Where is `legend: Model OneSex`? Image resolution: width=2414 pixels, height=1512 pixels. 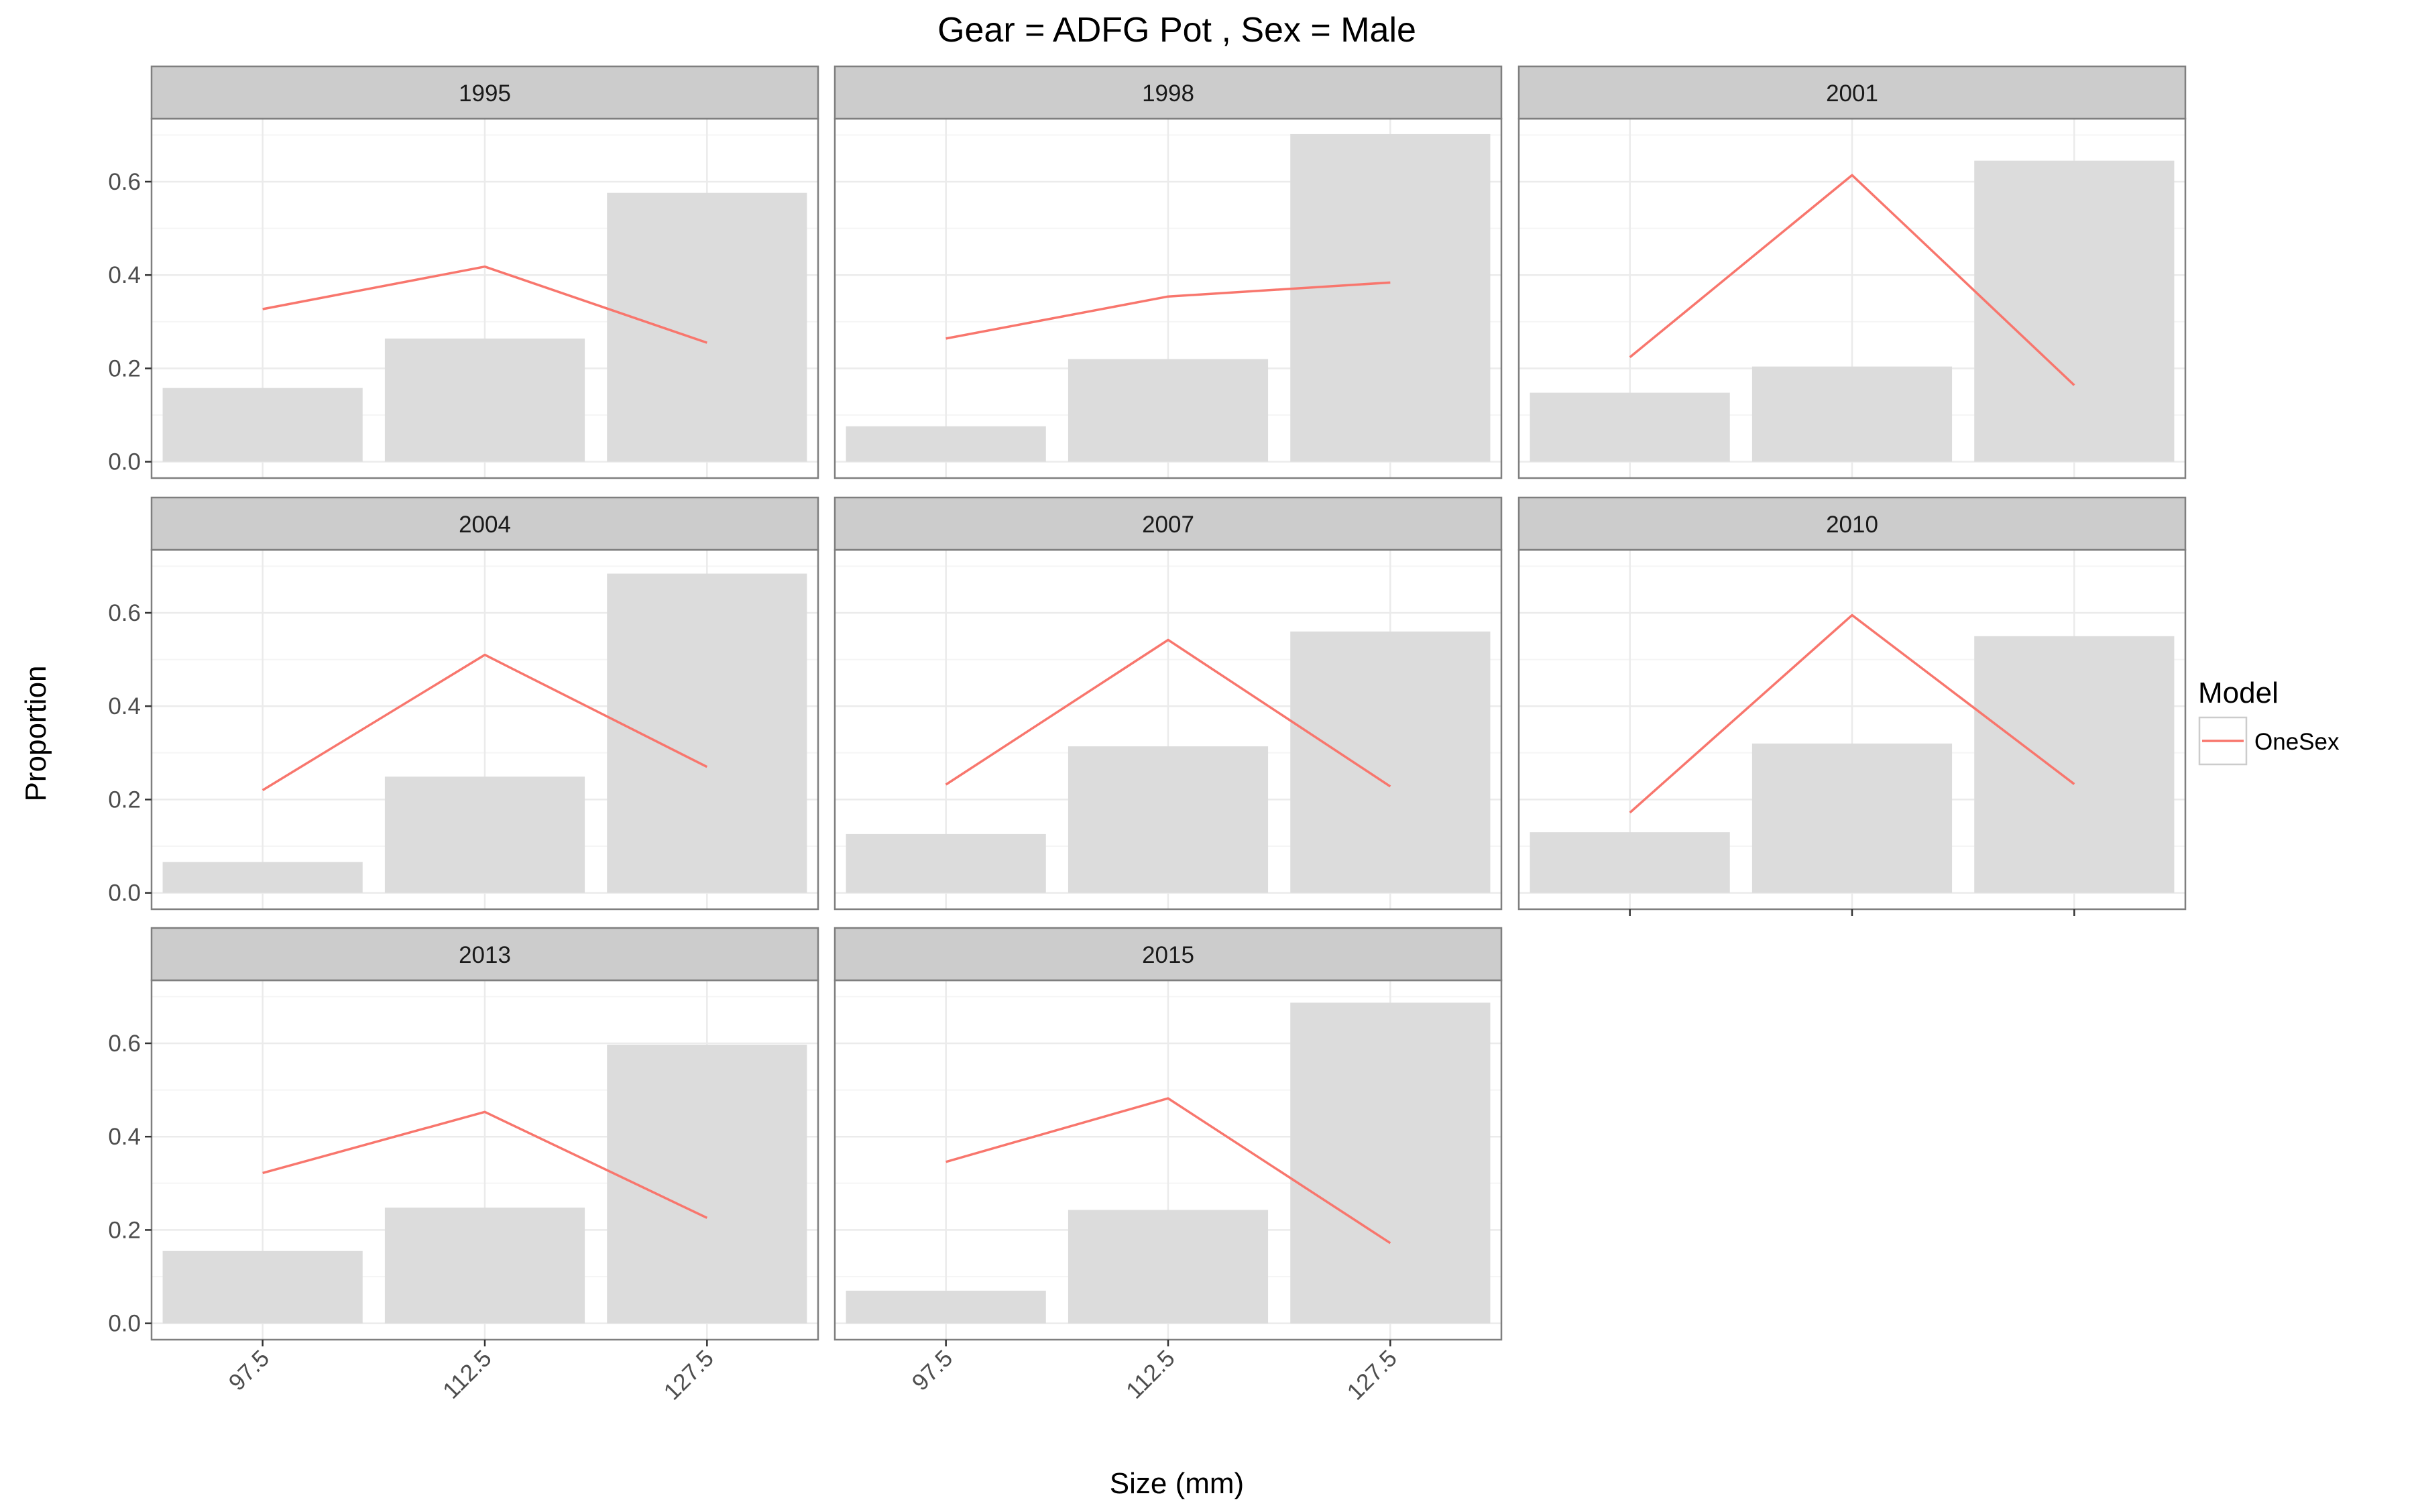 legend: Model OneSex is located at coordinates (2269, 721).